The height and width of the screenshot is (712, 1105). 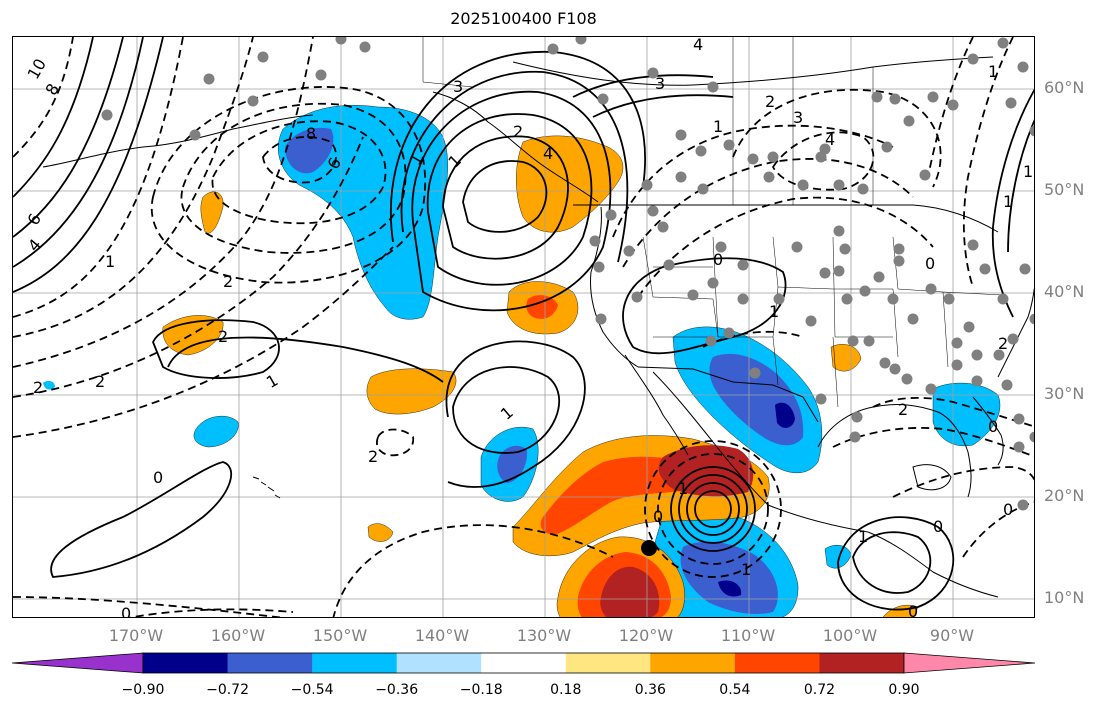 I want to click on coastline-baja, so click(x=656, y=405).